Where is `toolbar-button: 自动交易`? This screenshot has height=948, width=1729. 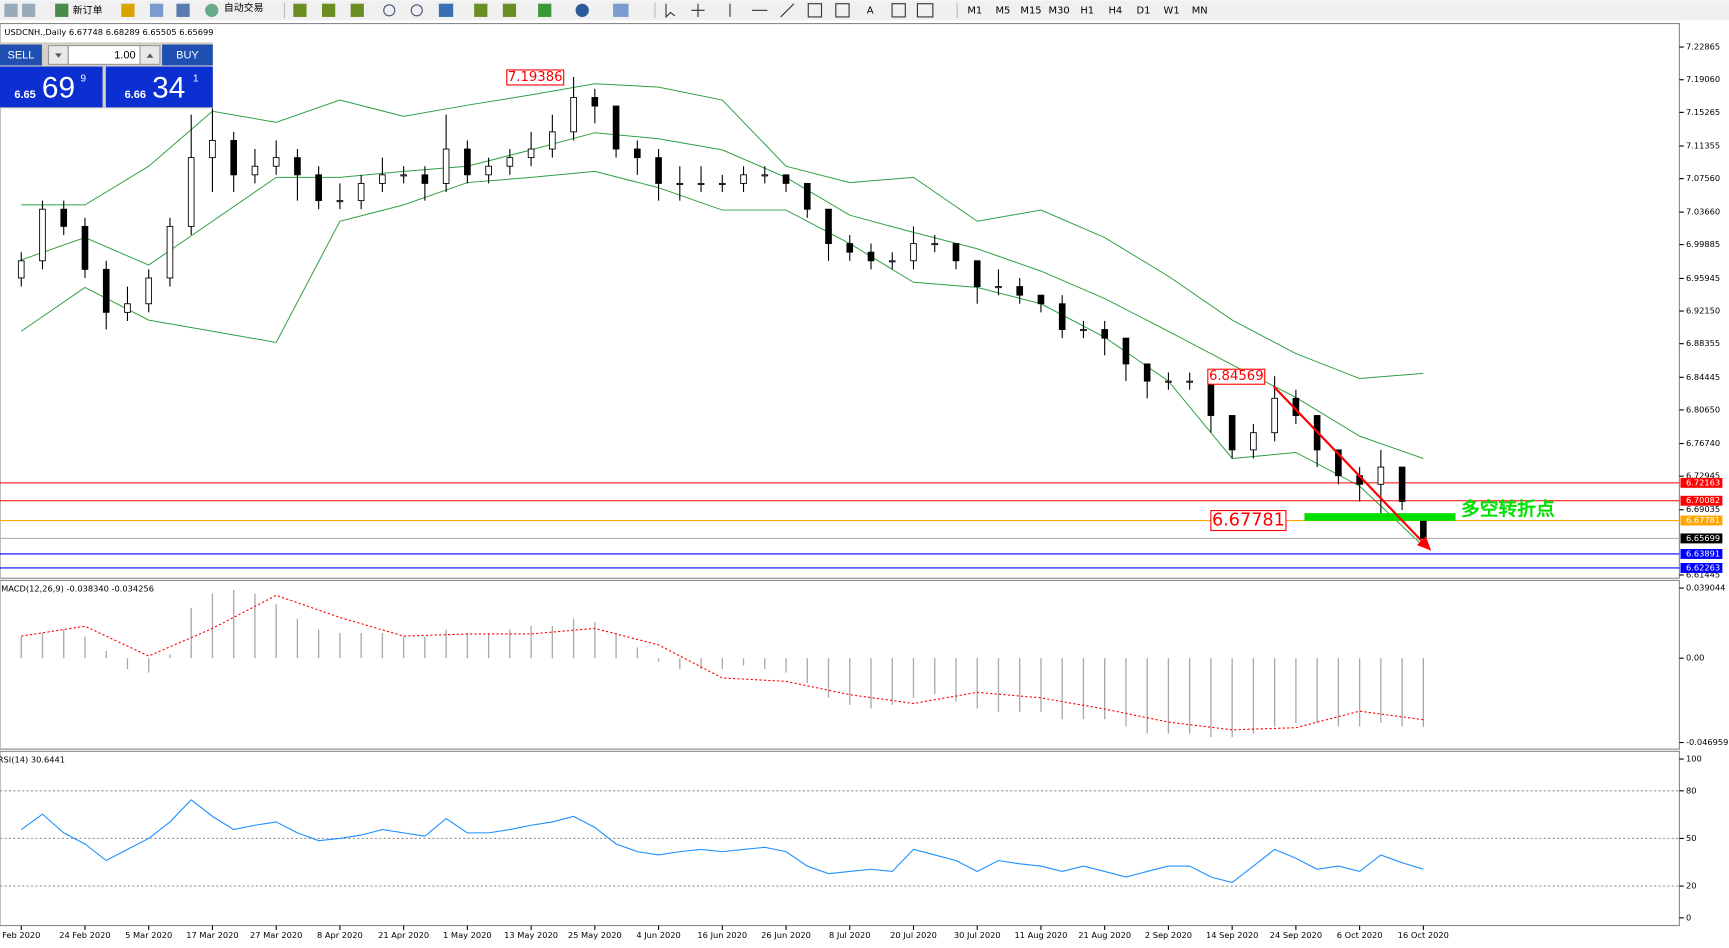 toolbar-button: 自动交易 is located at coordinates (244, 7).